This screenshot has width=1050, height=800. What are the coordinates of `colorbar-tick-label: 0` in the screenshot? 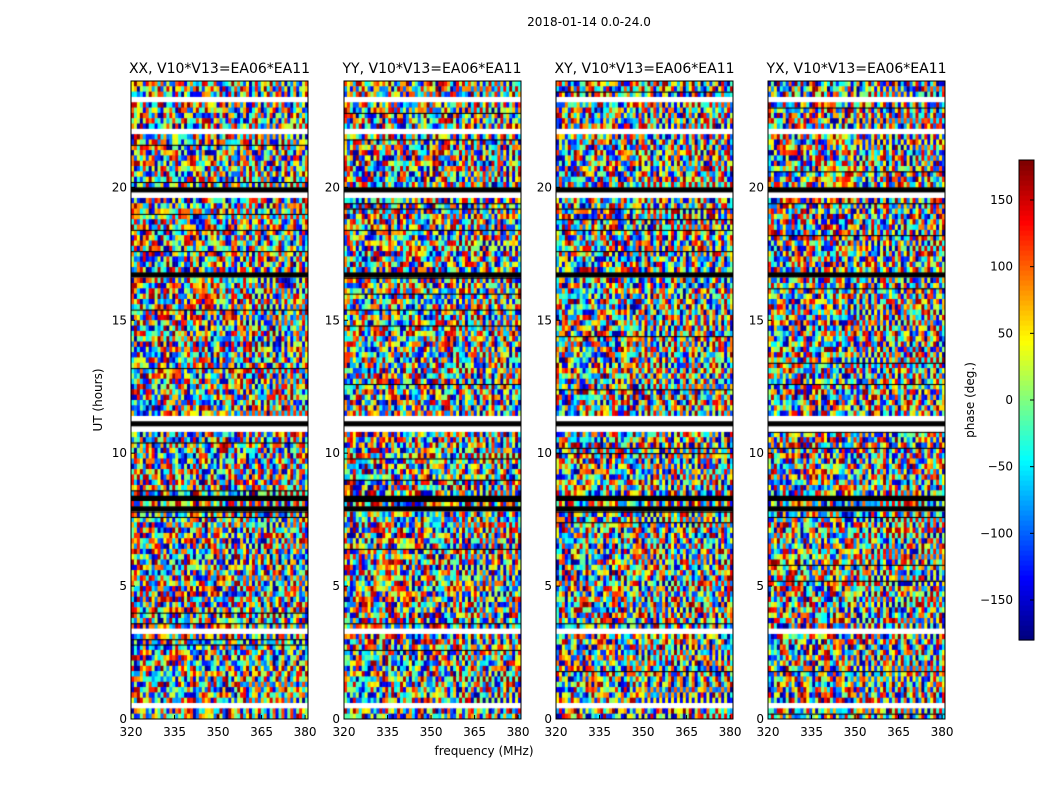 It's located at (1009, 400).